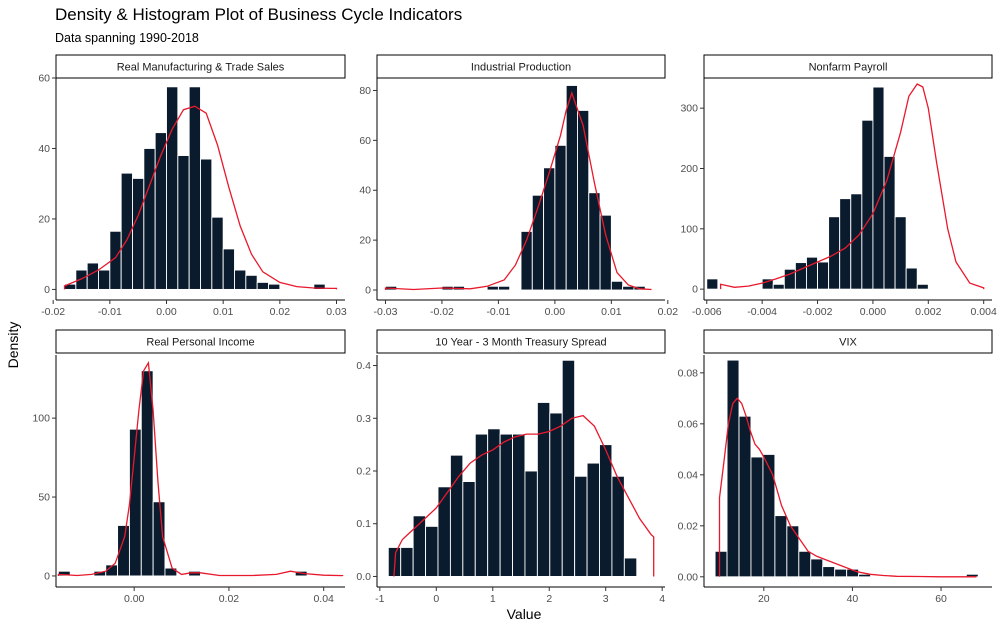 The height and width of the screenshot is (625, 1000). Describe the element at coordinates (707, 312) in the screenshot. I see `x-tick-label: -0.006` at that location.